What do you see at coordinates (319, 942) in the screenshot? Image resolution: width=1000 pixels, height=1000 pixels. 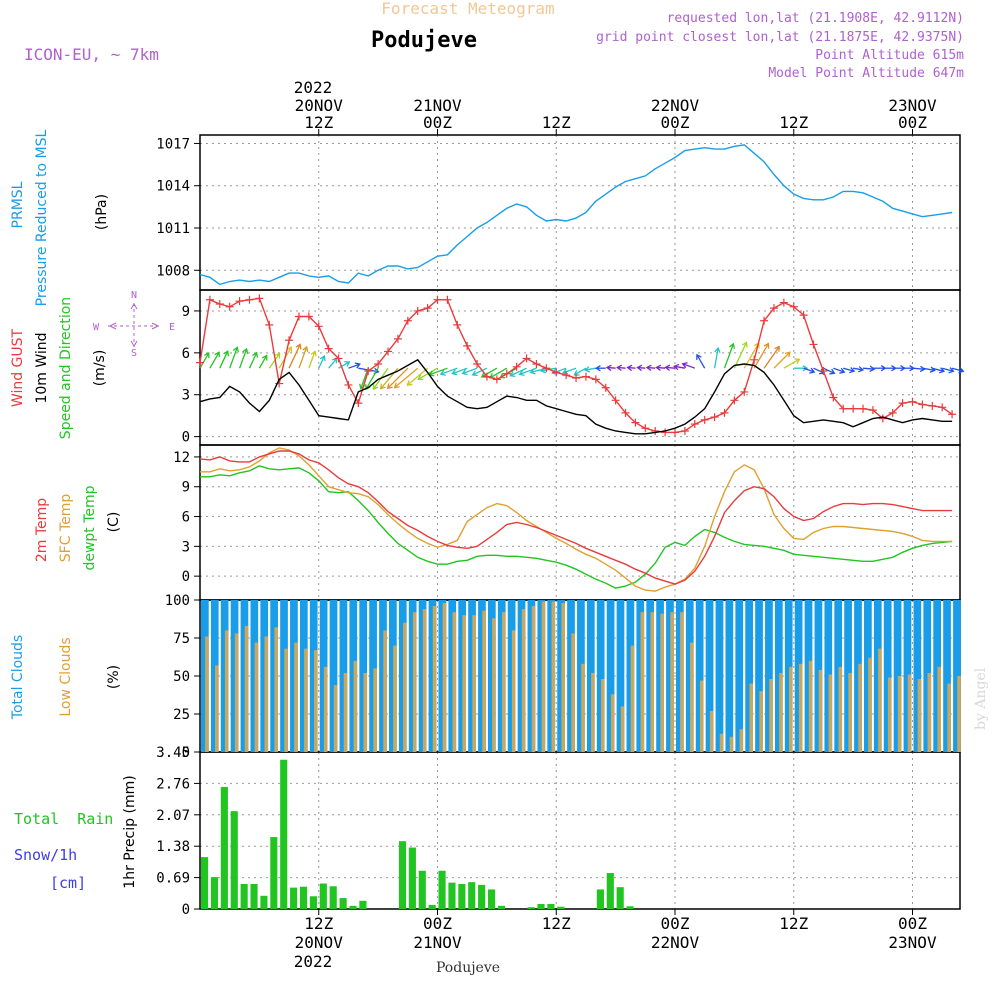 I see `bottom-date-label: 20NOV` at bounding box center [319, 942].